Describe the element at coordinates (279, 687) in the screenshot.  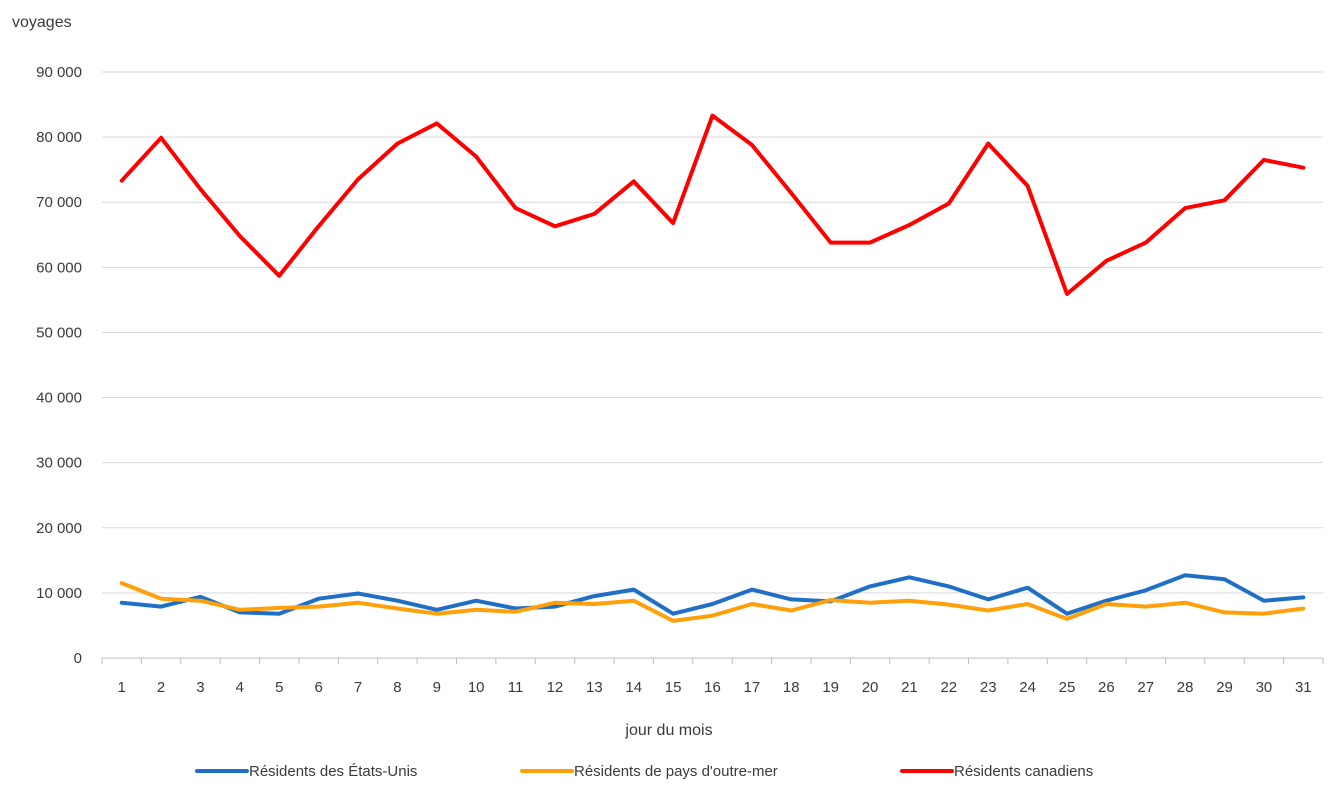
I see `x-tick-label: 5` at that location.